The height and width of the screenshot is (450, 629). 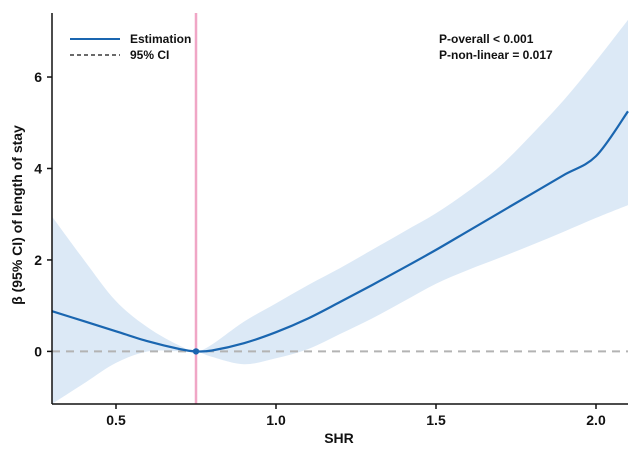 I want to click on x-axis-title: SHR, so click(x=339, y=438).